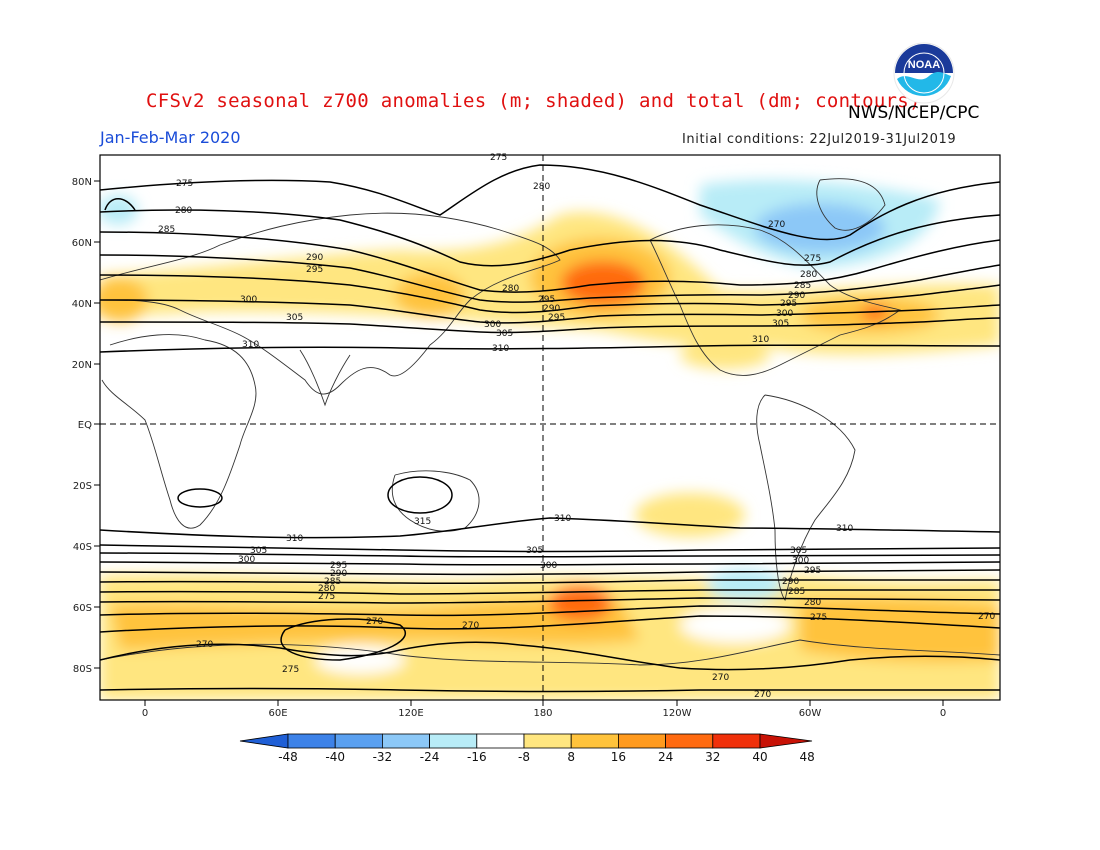  I want to click on lon-tick-label: 180, so click(542, 713).